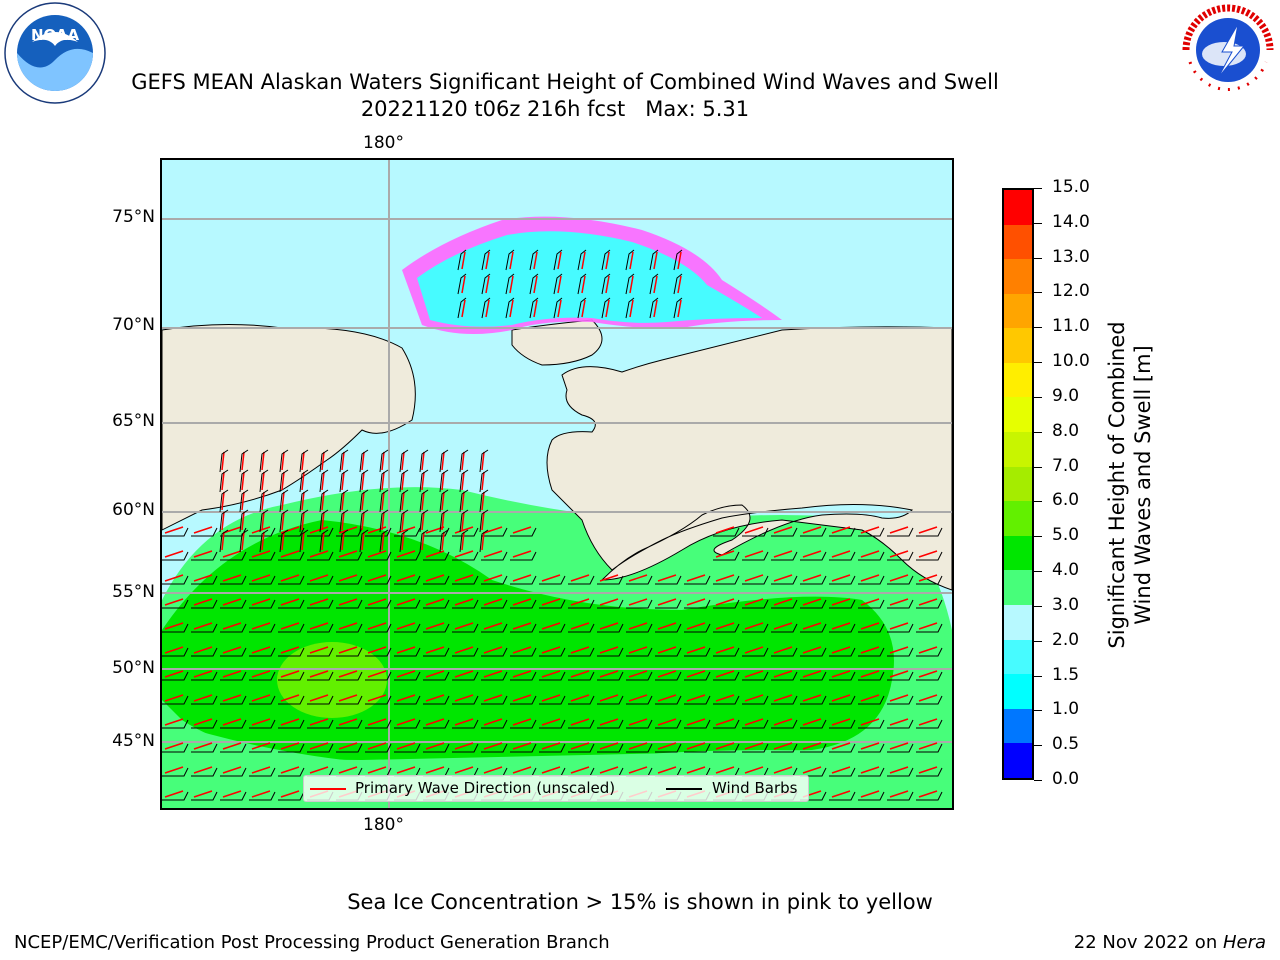  Describe the element at coordinates (555, 109) in the screenshot. I see `chart-subtitle: 20221120 t06z 216h fcst Max: 5.31` at that location.